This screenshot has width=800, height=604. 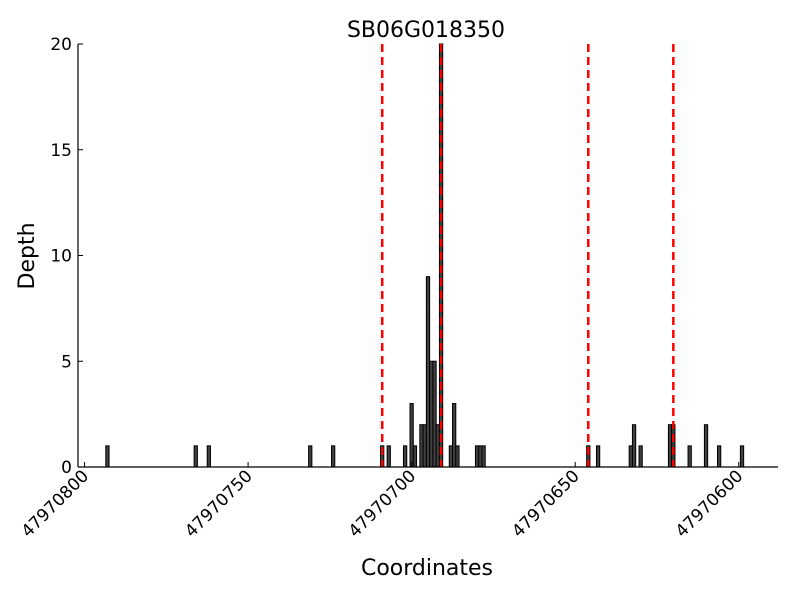 I want to click on x-tick-label: 47970650, so click(x=545, y=503).